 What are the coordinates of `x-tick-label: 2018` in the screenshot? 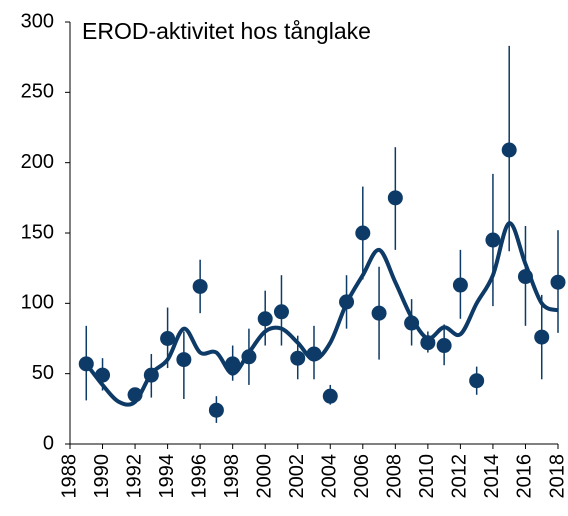 It's located at (557, 476).